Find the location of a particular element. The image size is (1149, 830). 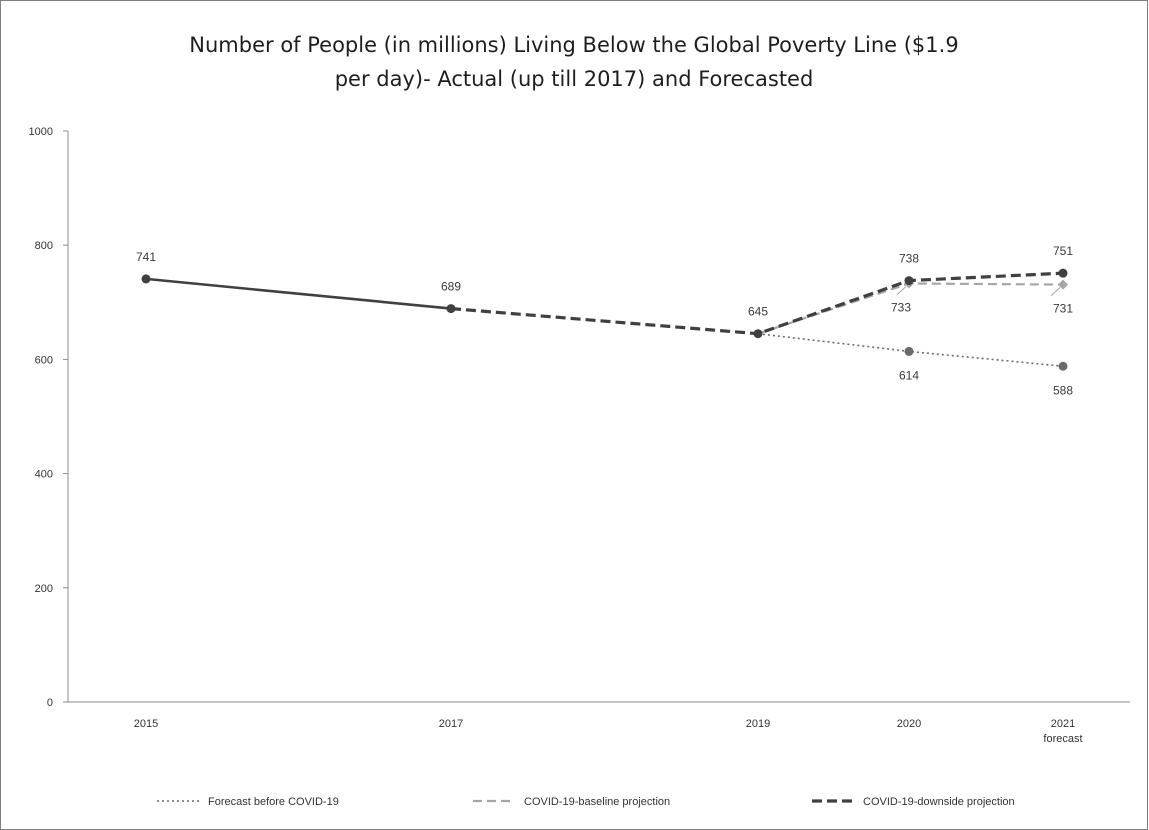

legend-label-baseline: COVID-19-baseline projection is located at coordinates (597, 802).